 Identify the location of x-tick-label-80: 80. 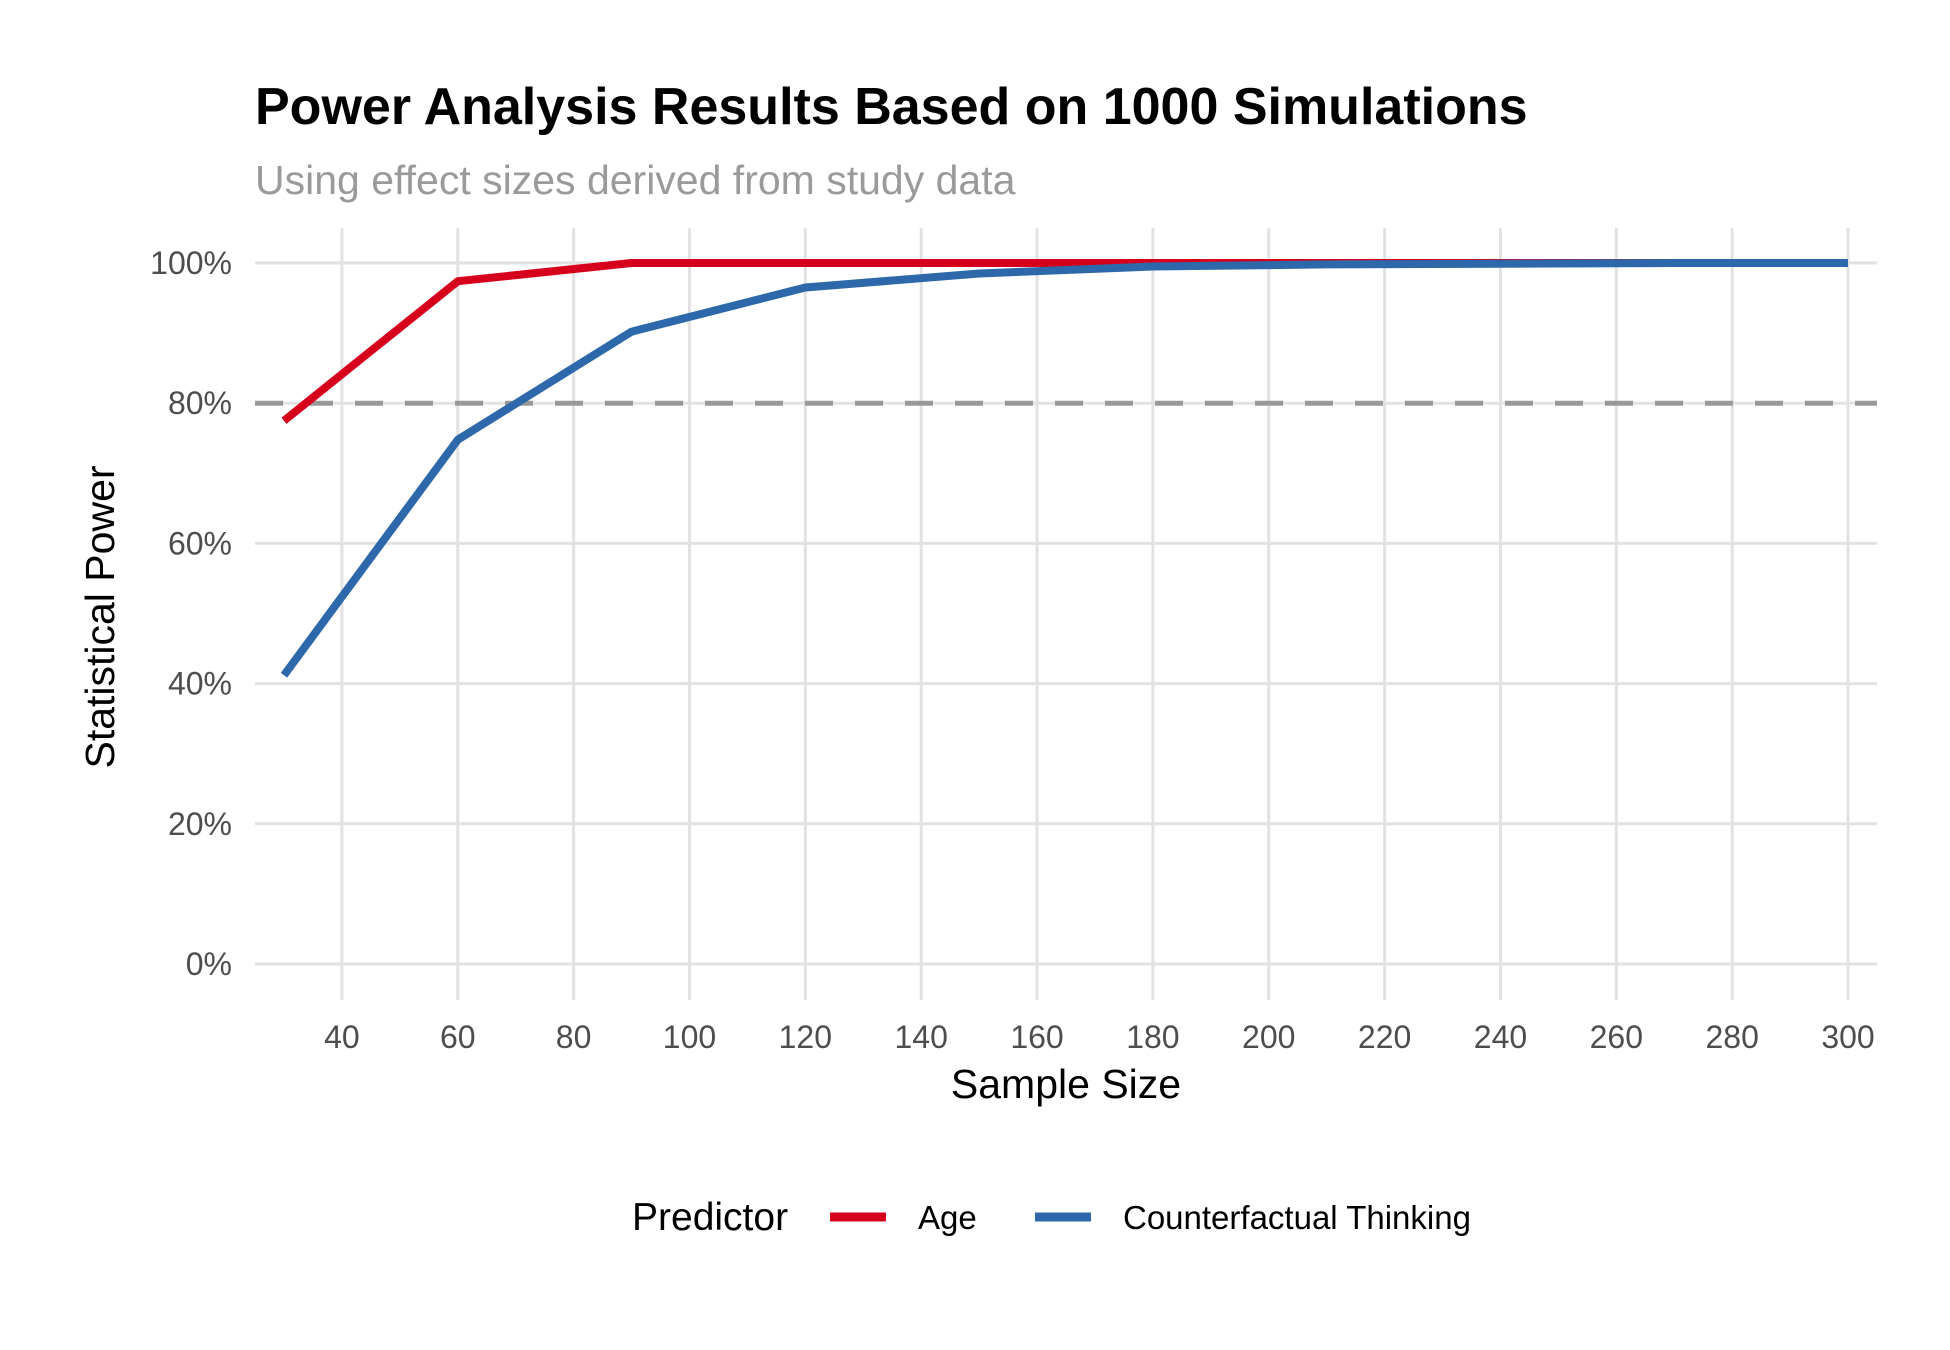
(574, 1037).